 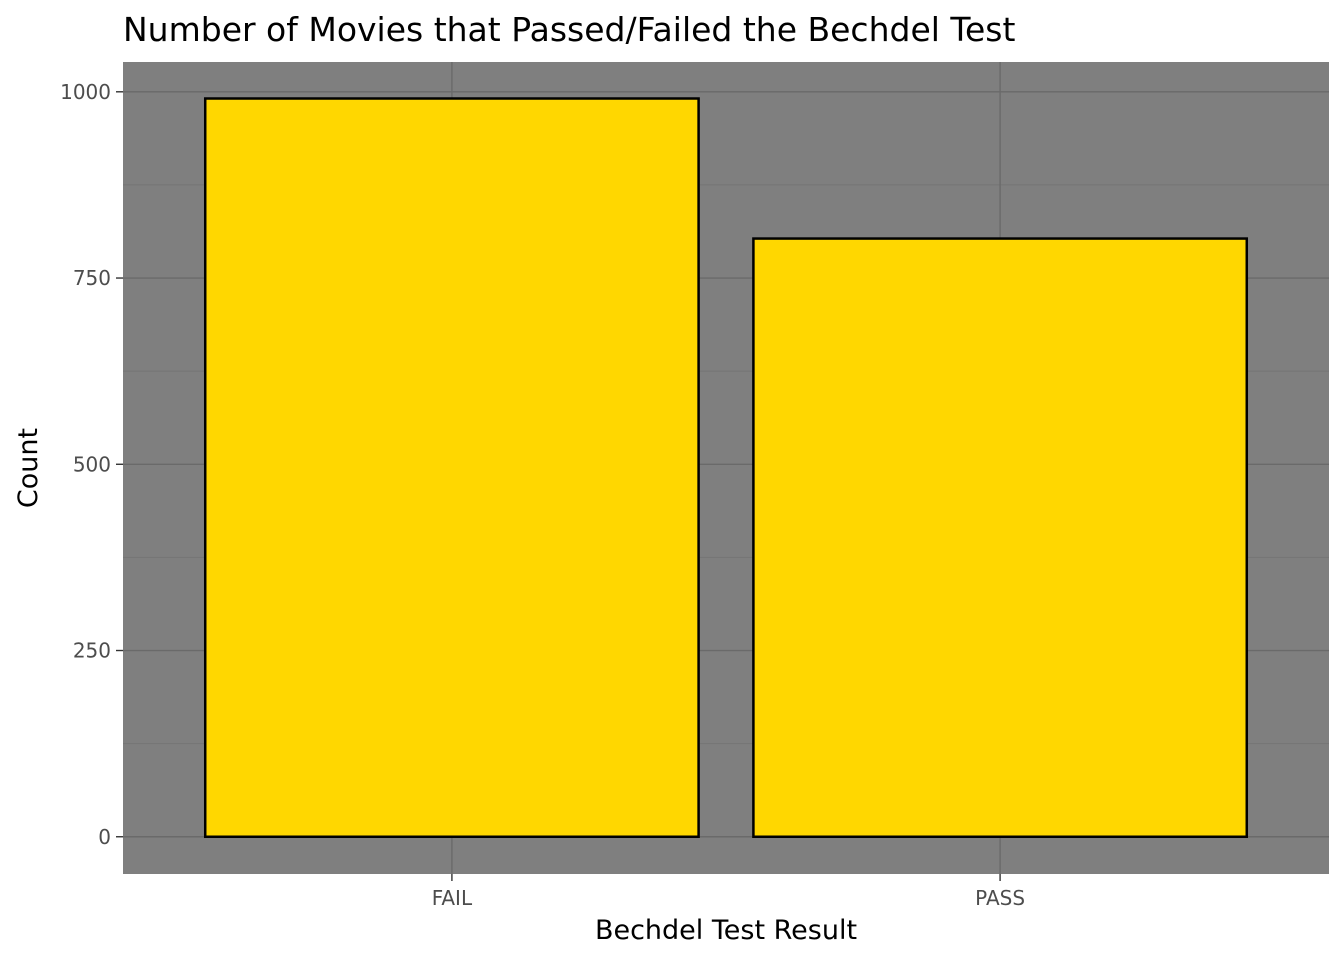 I want to click on y-axis-title: Count, so click(x=28, y=468).